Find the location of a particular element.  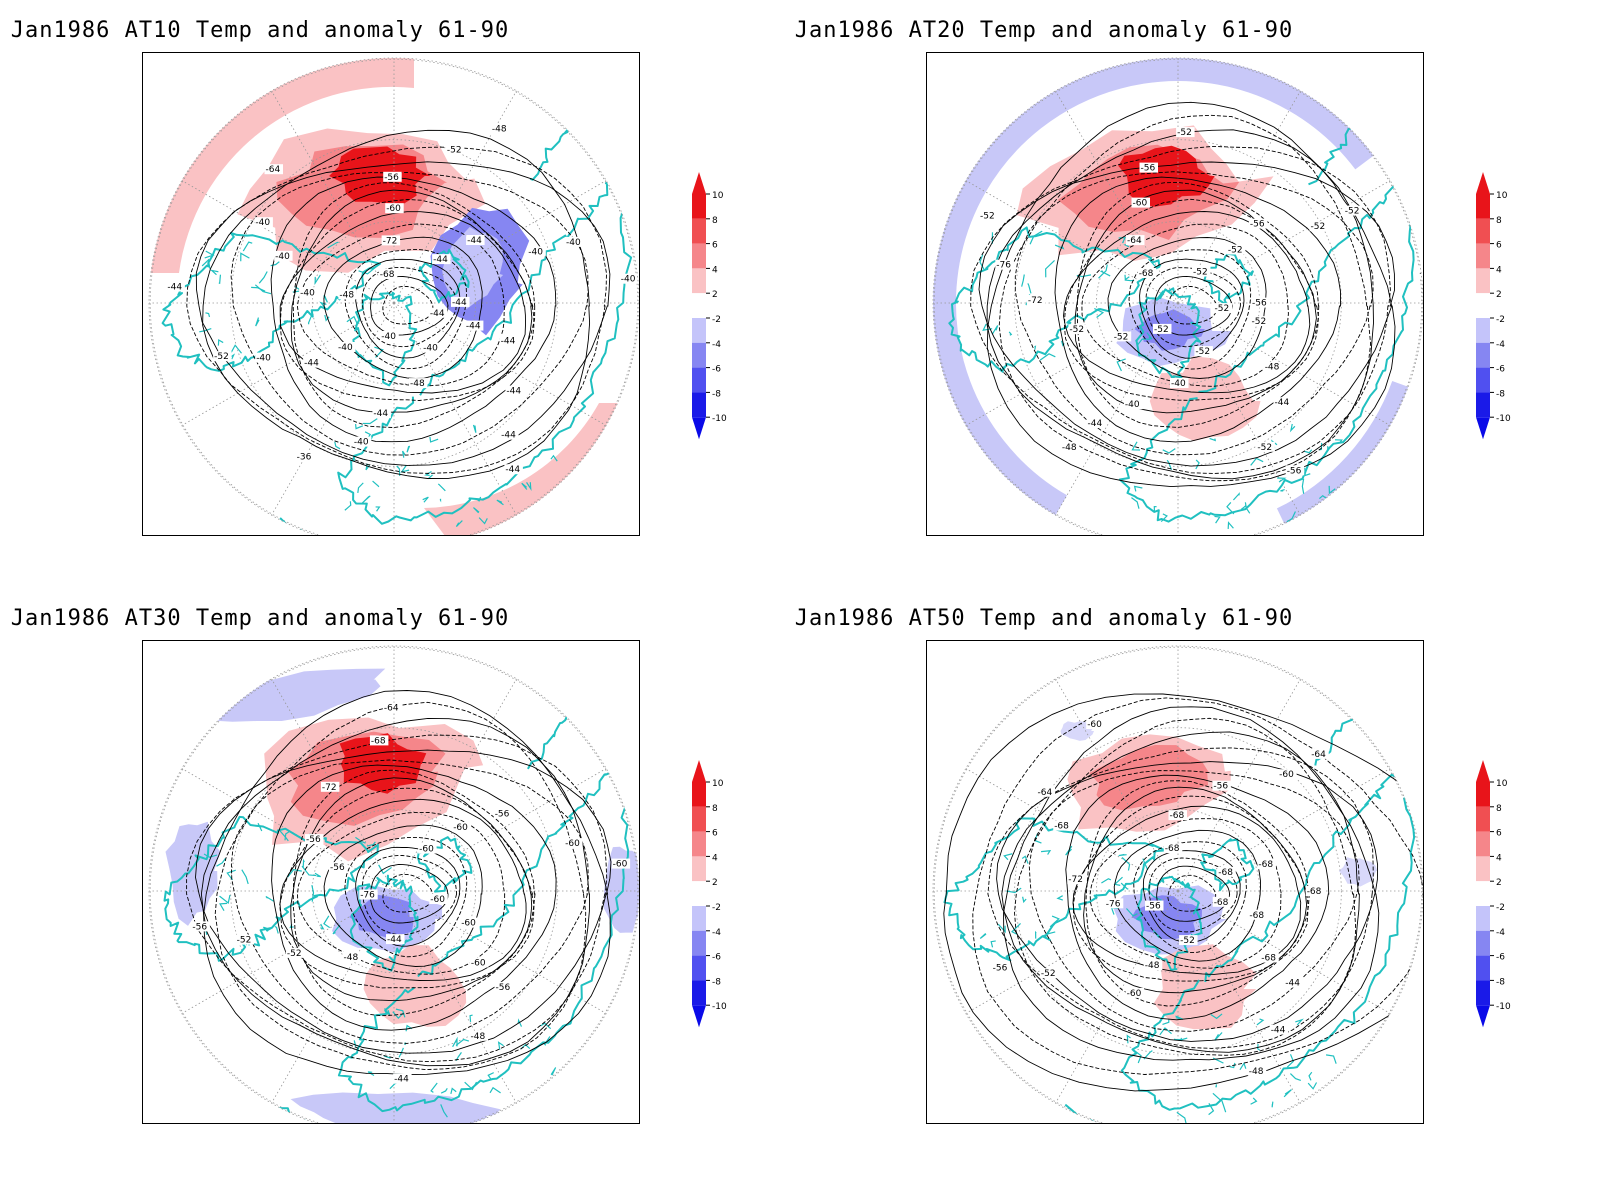

coastline-island is located at coordinates (444, 864).